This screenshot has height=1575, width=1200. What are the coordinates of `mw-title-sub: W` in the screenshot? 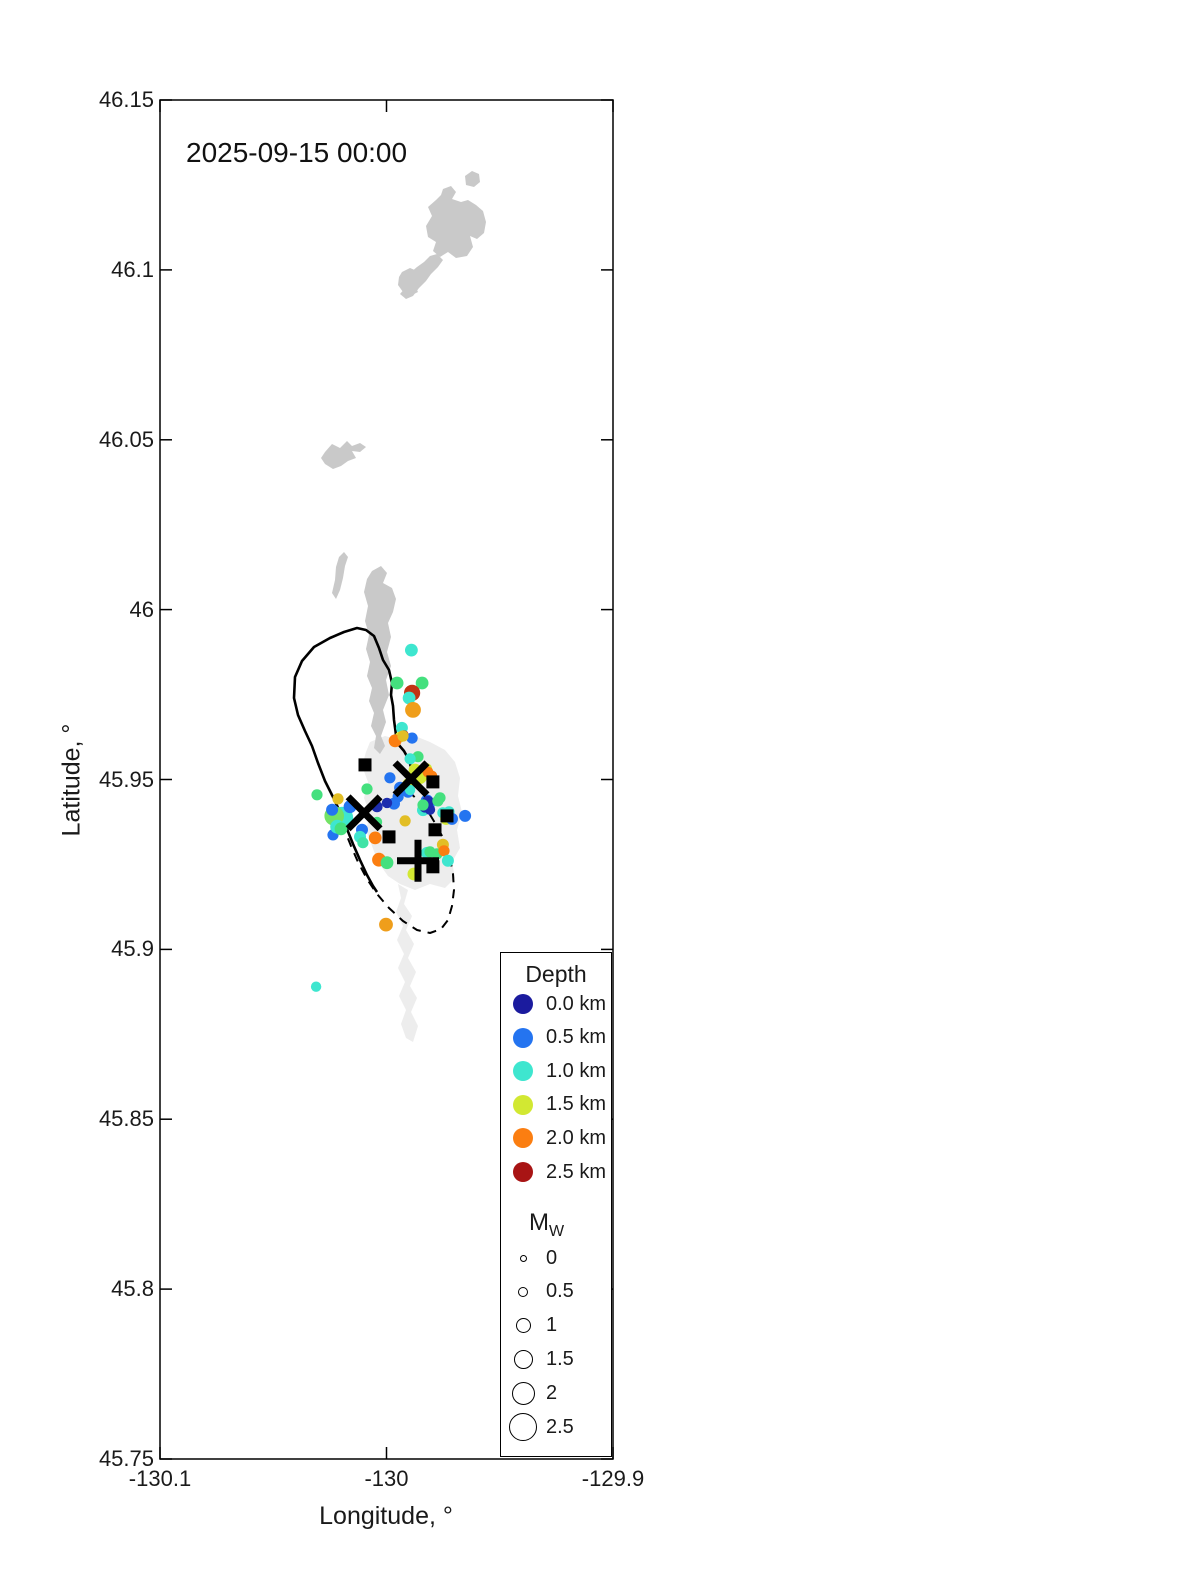 It's located at (557, 1231).